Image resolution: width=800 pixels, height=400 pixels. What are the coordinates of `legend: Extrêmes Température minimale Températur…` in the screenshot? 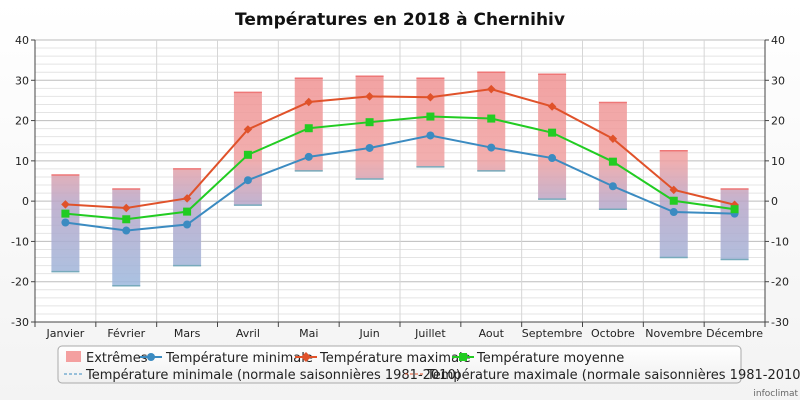 It's located at (428, 364).